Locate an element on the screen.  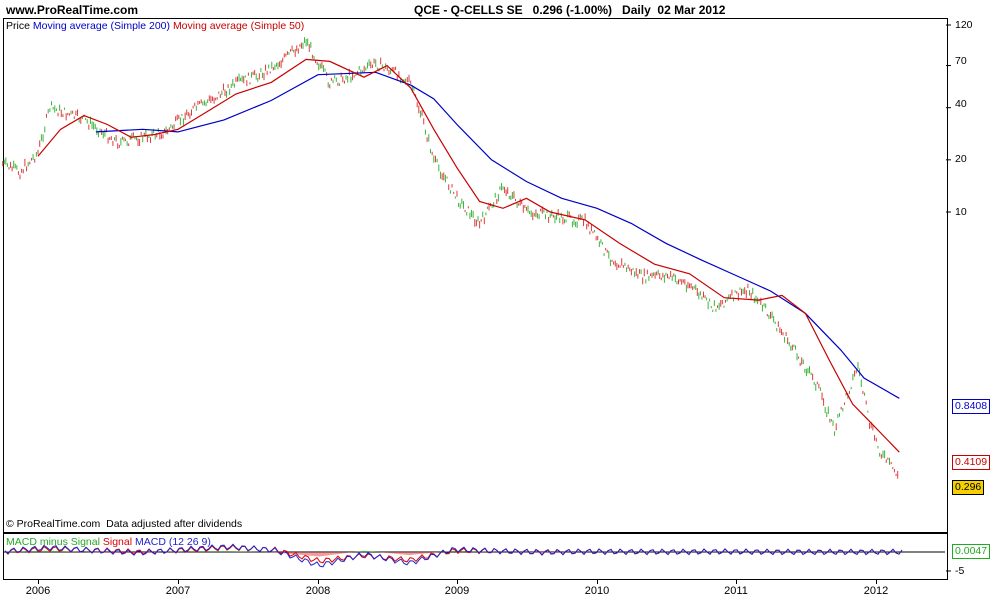
legend-price: Price is located at coordinates (18, 26).